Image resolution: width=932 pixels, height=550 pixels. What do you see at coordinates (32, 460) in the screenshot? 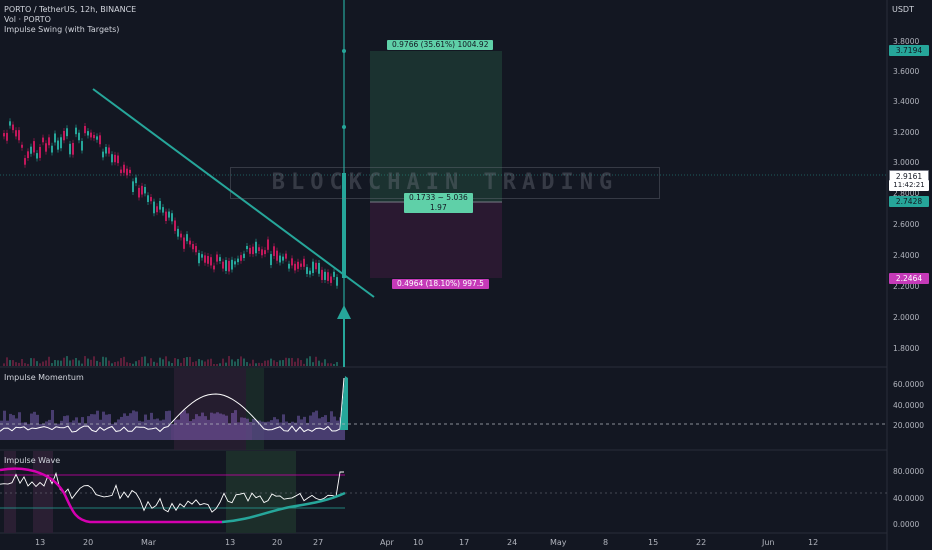
I see `wave-legend: Impulse Wave` at bounding box center [32, 460].